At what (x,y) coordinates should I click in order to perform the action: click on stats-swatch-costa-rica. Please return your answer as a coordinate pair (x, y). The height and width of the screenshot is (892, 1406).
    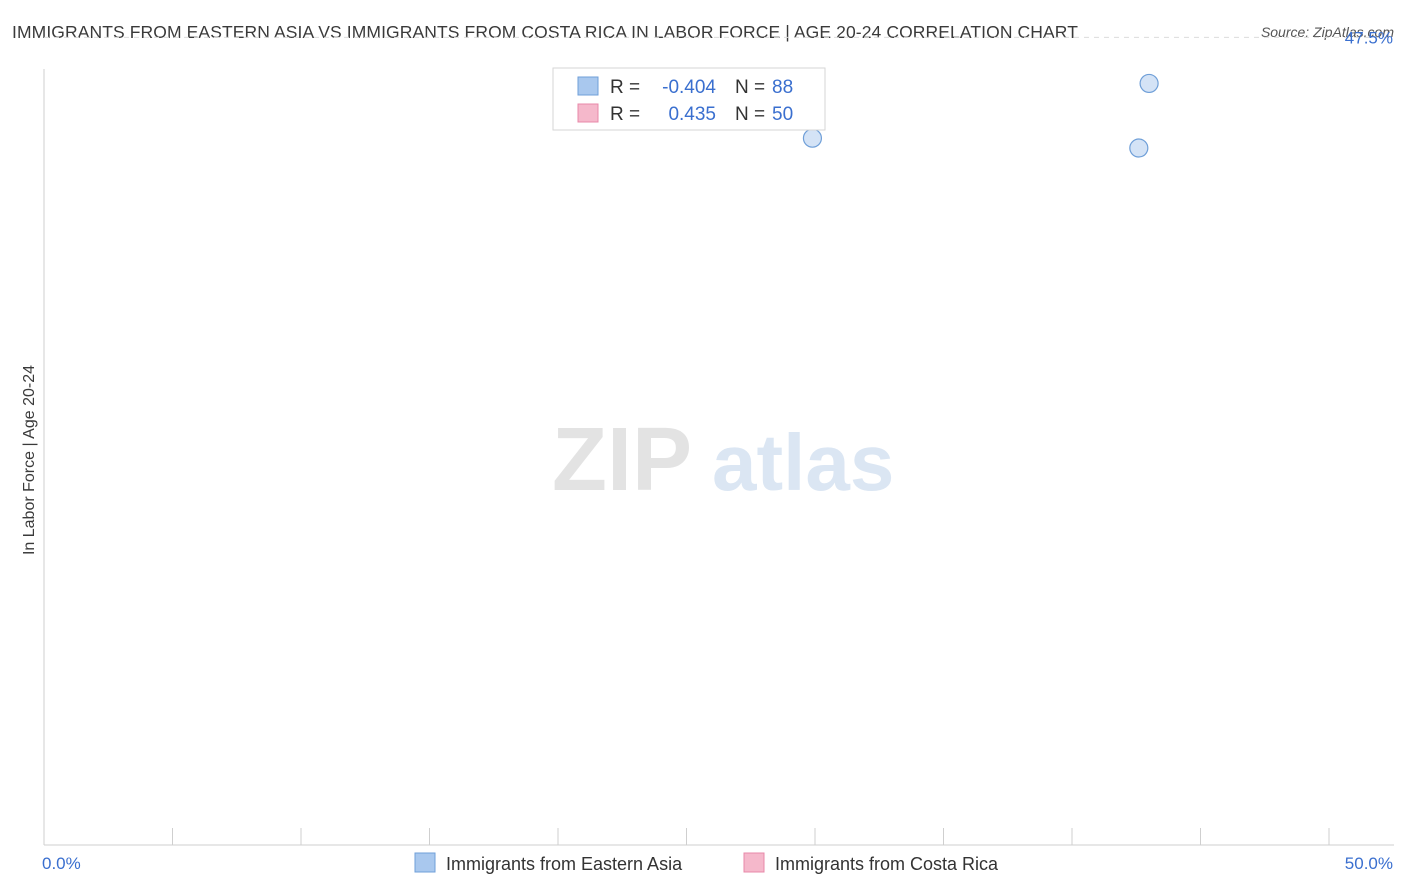
    Looking at the image, I should click on (588, 113).